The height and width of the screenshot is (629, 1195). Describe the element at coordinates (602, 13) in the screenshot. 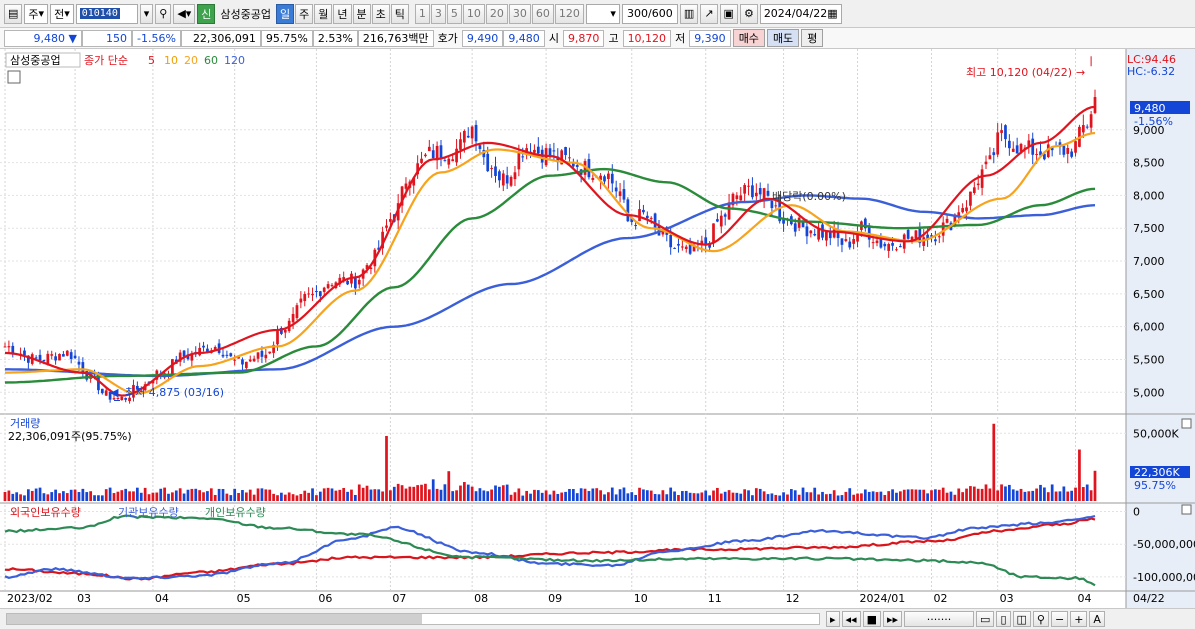

I see `custom-period-input: ▾` at that location.